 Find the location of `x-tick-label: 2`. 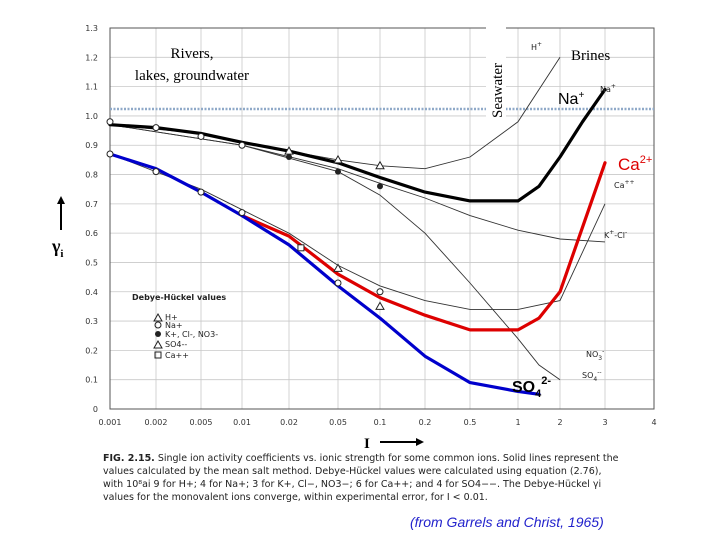

x-tick-label: 2 is located at coordinates (559, 422).